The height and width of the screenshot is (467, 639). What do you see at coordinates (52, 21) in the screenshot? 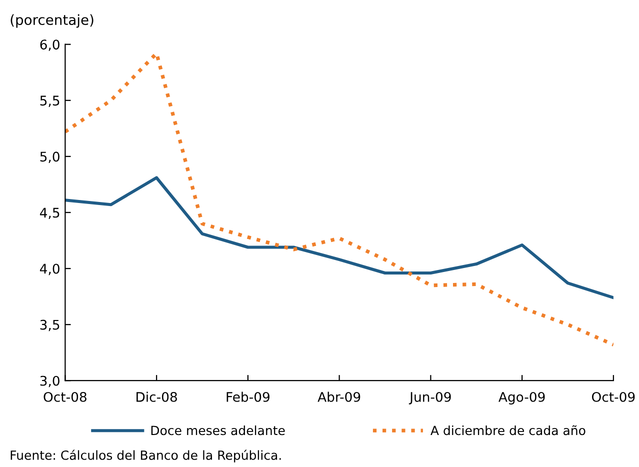
I see `y-axis-title: (porcentaje)` at bounding box center [52, 21].